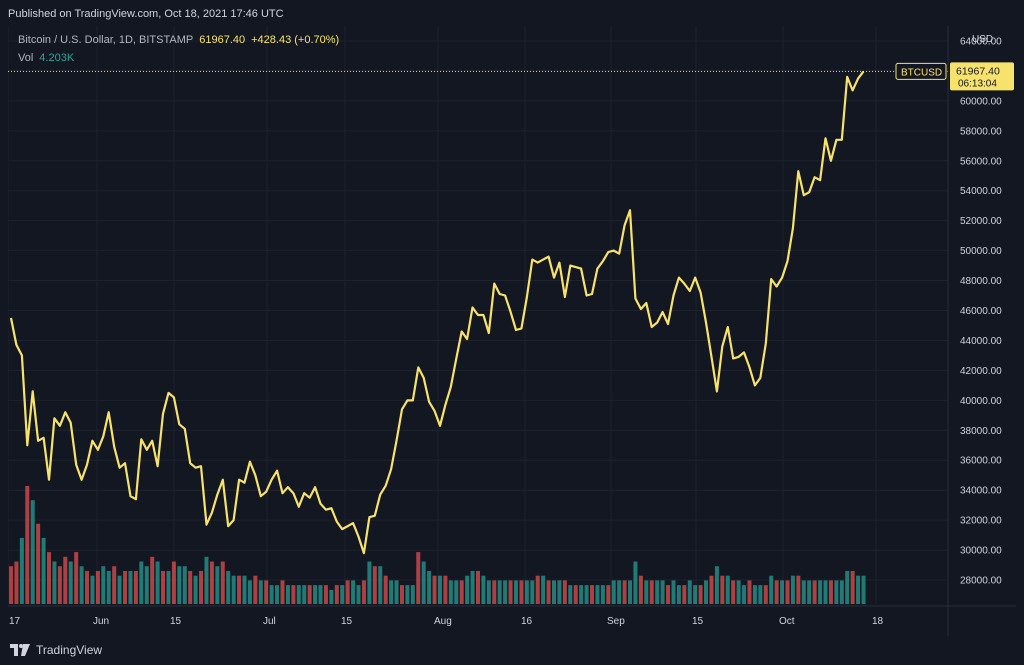  What do you see at coordinates (15, 621) in the screenshot?
I see `time-tick-label: 17` at bounding box center [15, 621].